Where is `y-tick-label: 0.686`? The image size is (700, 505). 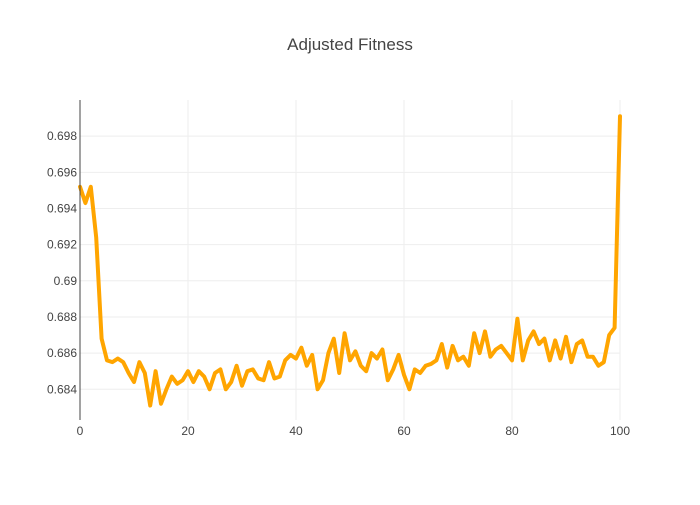
y-tick-label: 0.686 is located at coordinates (62, 353).